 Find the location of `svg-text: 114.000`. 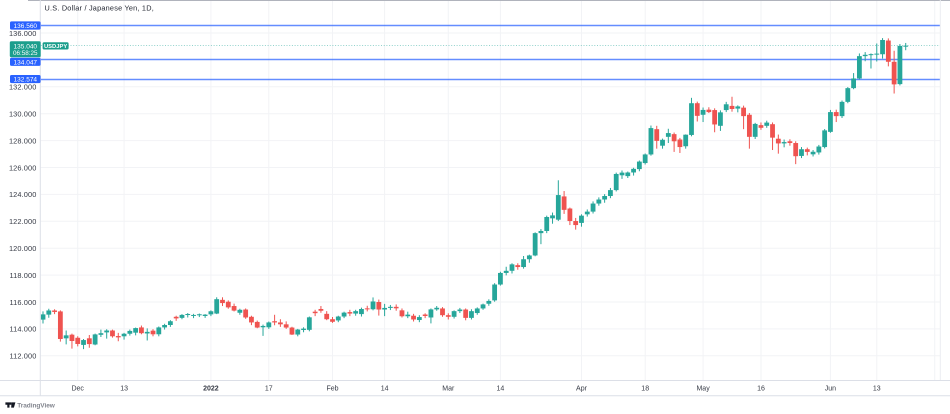

svg-text: 114.000 is located at coordinates (22, 329).